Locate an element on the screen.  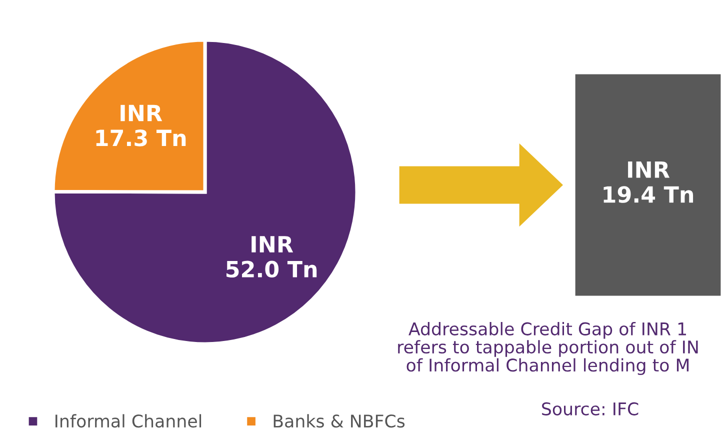
text: INR 19.4 Tn is located at coordinates (649, 182).